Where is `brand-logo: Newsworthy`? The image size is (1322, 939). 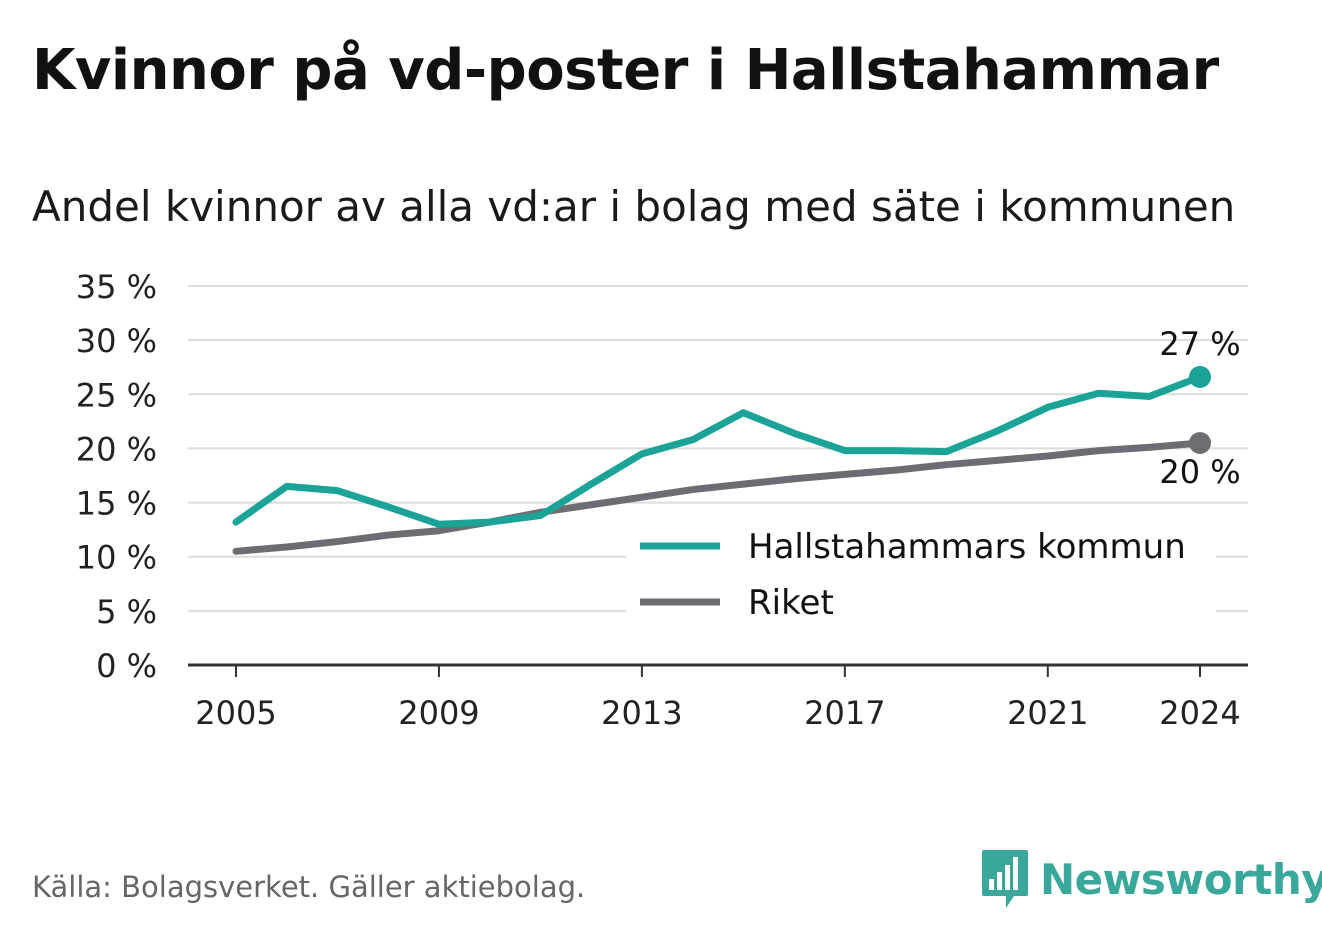 brand-logo: Newsworthy is located at coordinates (1151, 879).